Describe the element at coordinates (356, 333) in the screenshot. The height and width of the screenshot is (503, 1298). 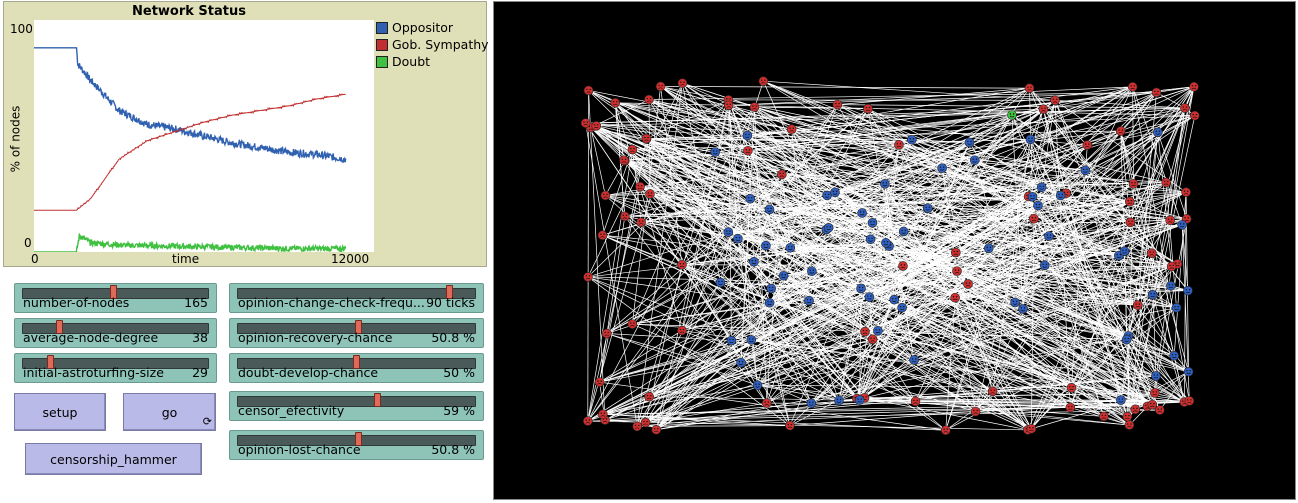
I see `slider-opinion-recovery-chance: opinion-recovery-chance 50.8 %` at that location.